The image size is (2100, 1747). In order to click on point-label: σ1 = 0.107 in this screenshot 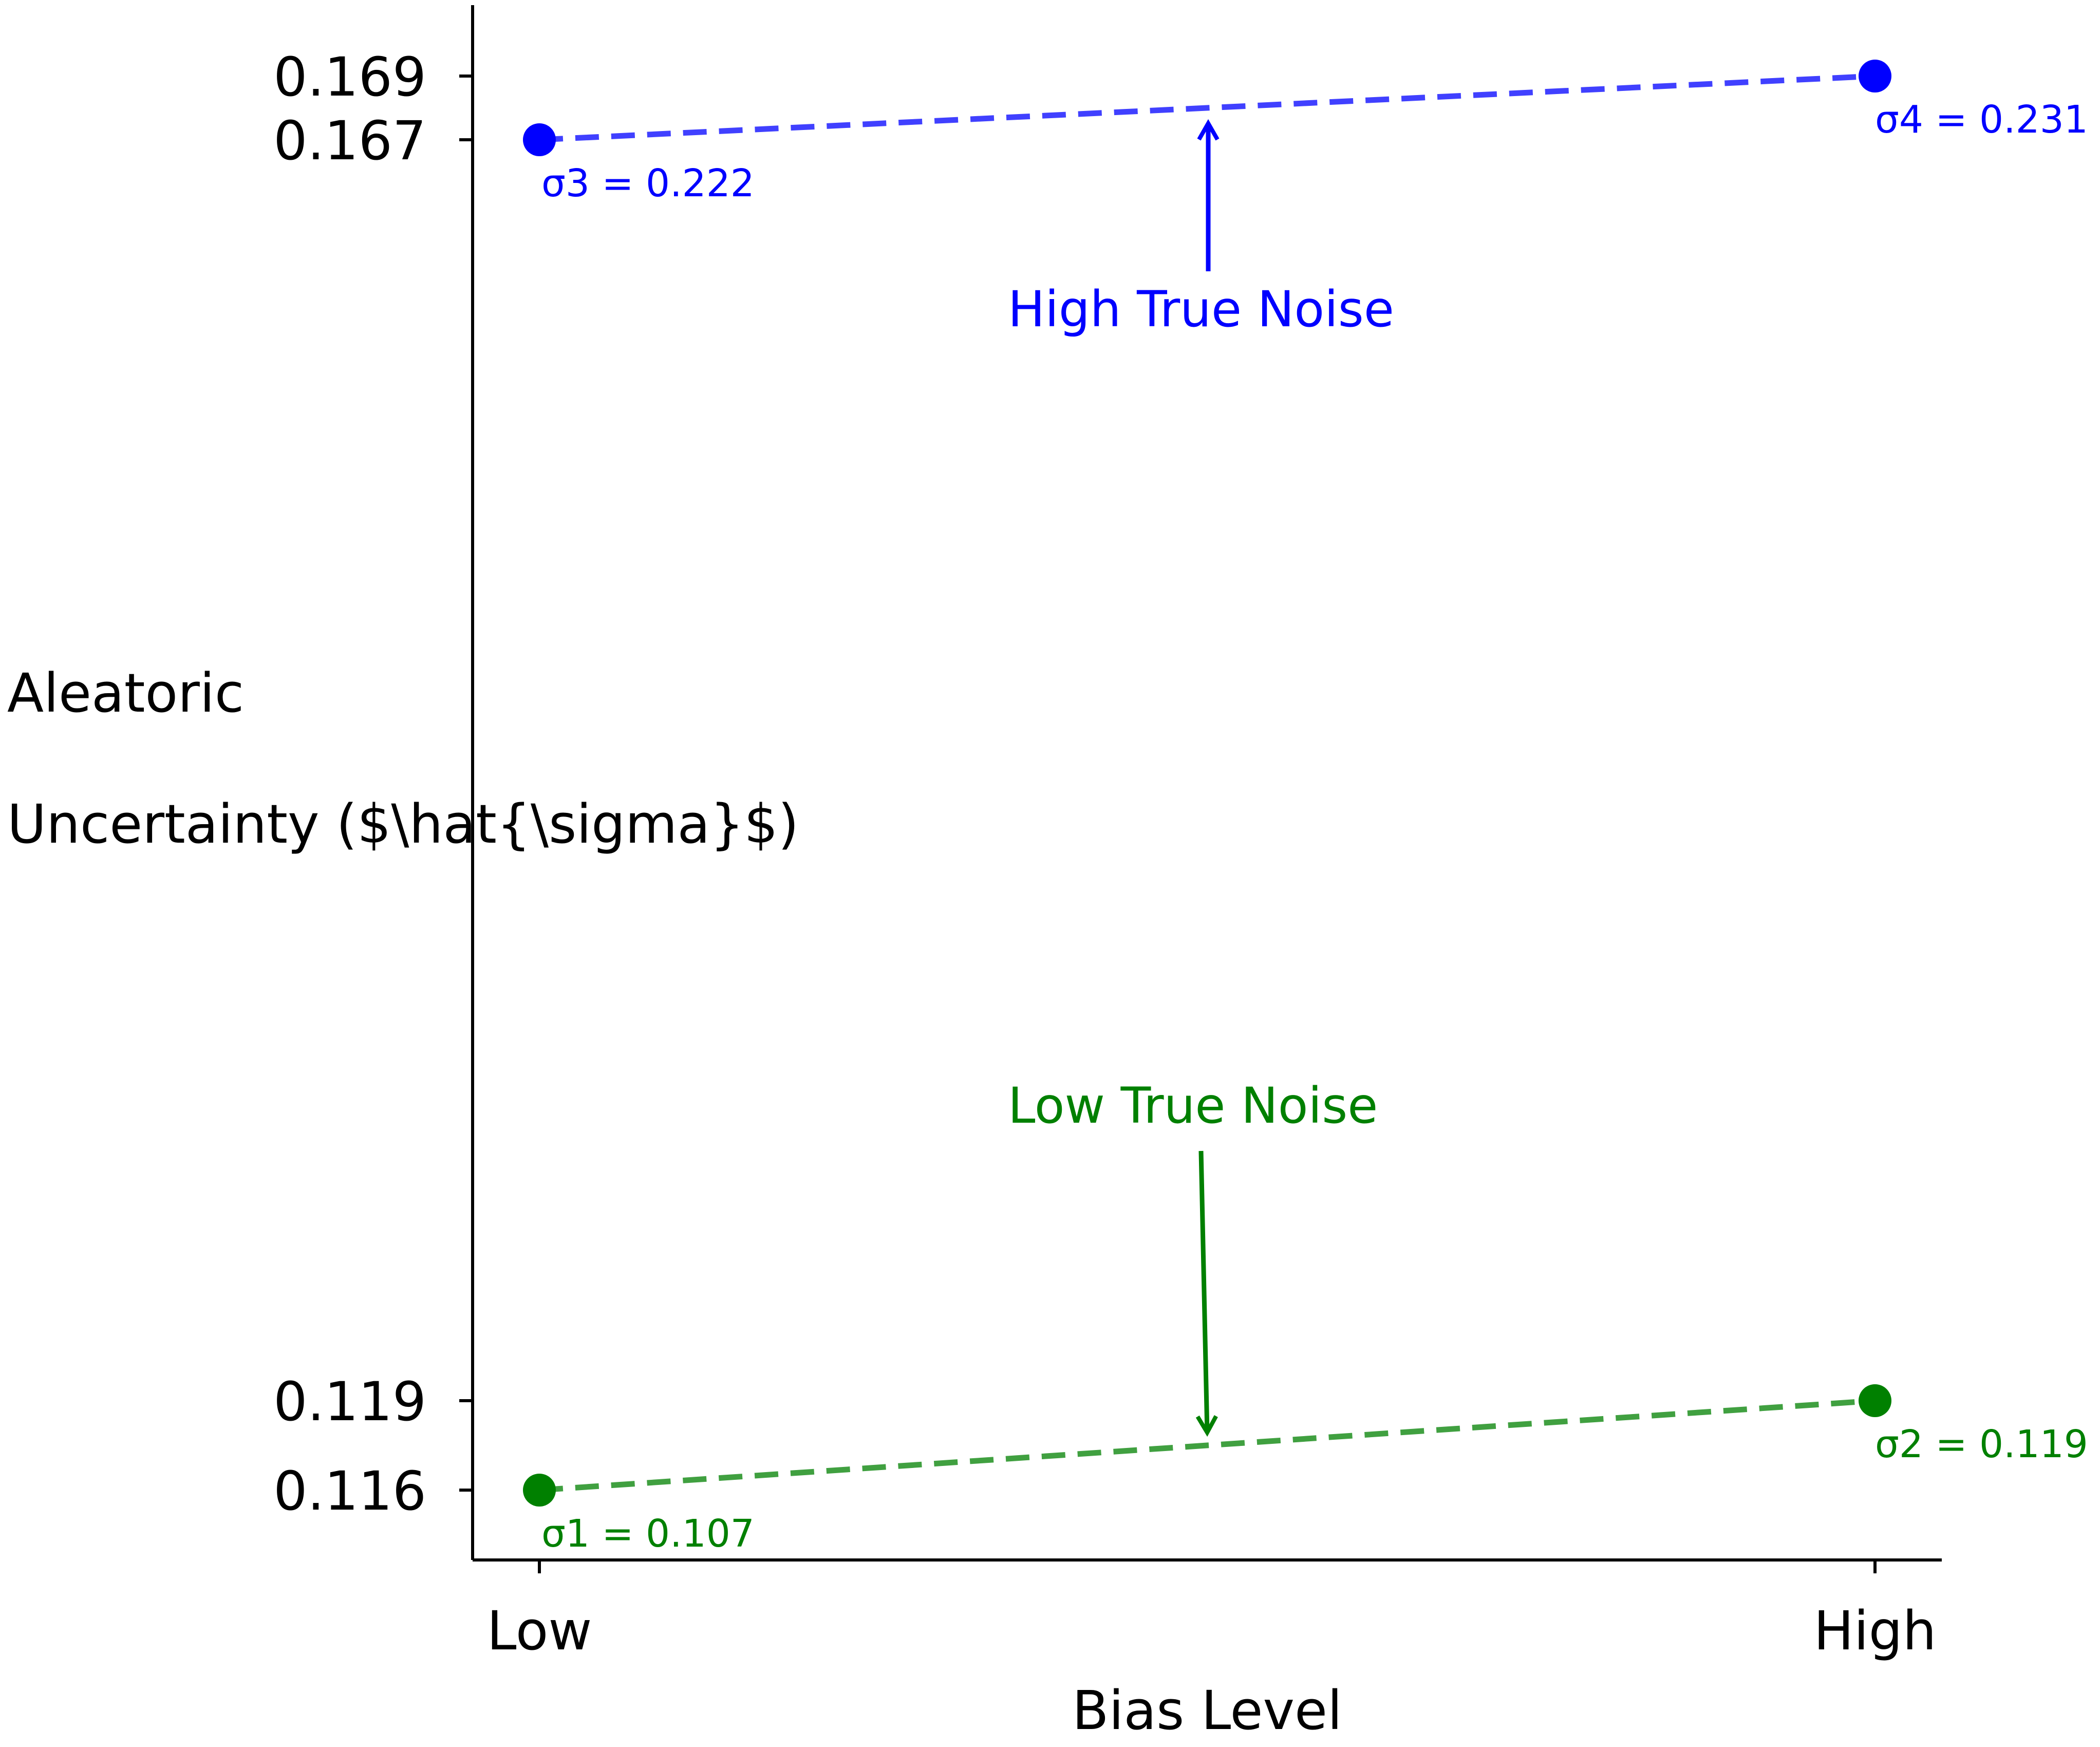, I will do `click(648, 1534)`.